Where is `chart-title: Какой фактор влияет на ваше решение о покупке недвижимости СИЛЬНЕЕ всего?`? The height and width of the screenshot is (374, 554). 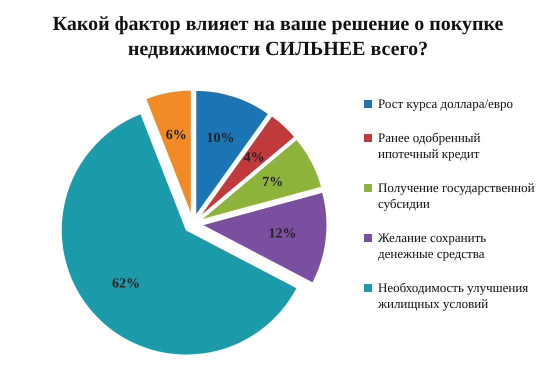 chart-title: Какой фактор влияет на ваше решение о покупке недвижимости СИЛЬНЕЕ всего? is located at coordinates (278, 37).